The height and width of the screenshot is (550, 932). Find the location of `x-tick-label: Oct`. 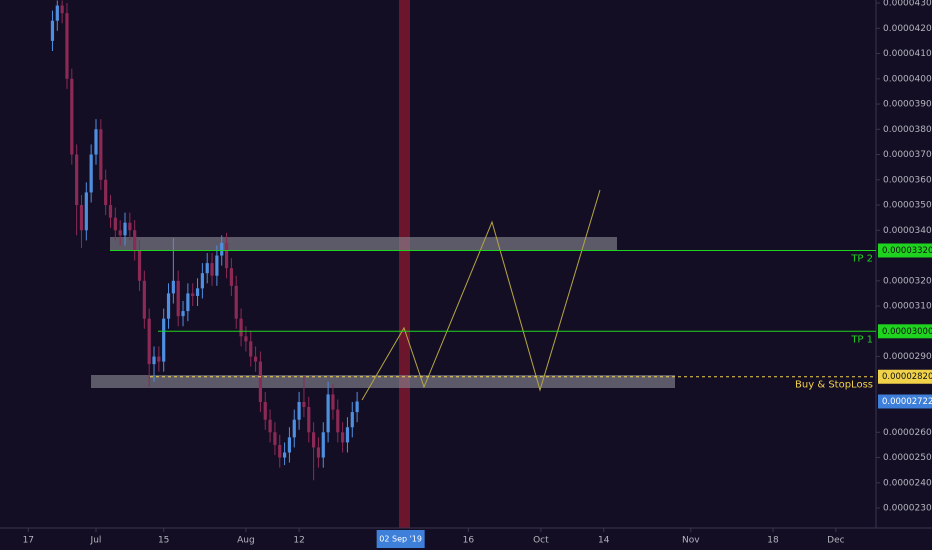

x-tick-label: Oct is located at coordinates (541, 541).